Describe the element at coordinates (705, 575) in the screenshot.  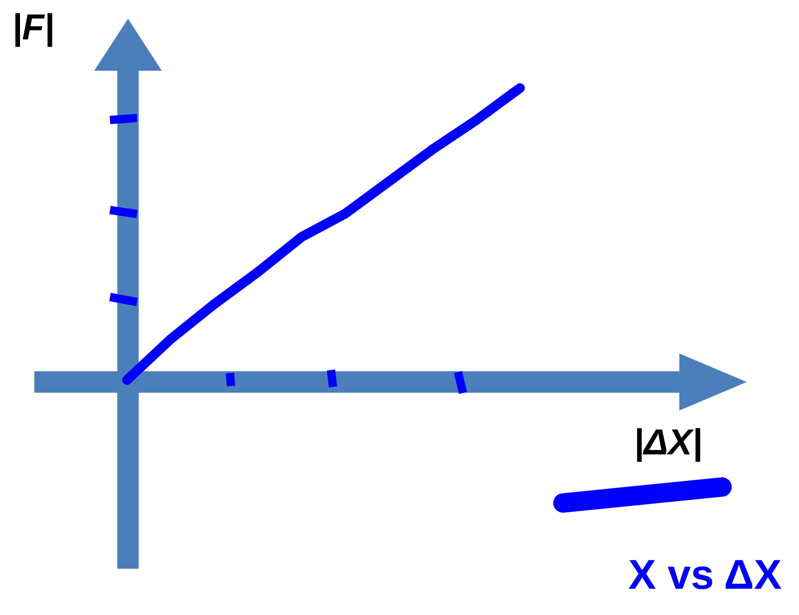
I see `text: X vs ΔX` at that location.